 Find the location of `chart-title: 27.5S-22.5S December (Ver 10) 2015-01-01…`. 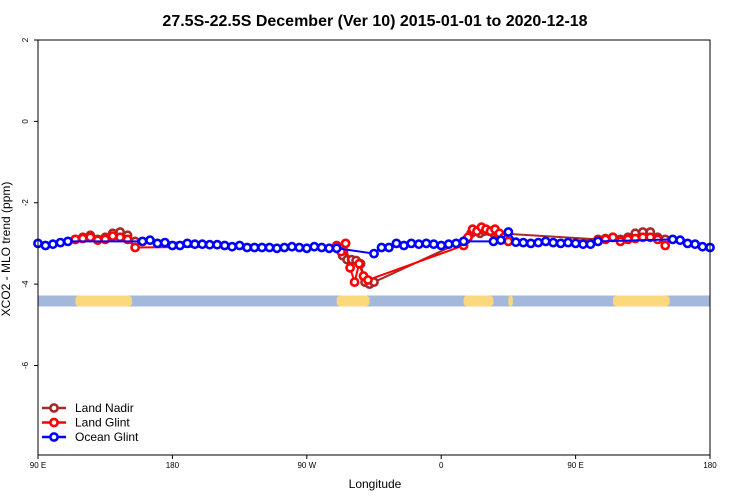

chart-title: 27.5S-22.5S December (Ver 10) 2015-01-01… is located at coordinates (374, 21).